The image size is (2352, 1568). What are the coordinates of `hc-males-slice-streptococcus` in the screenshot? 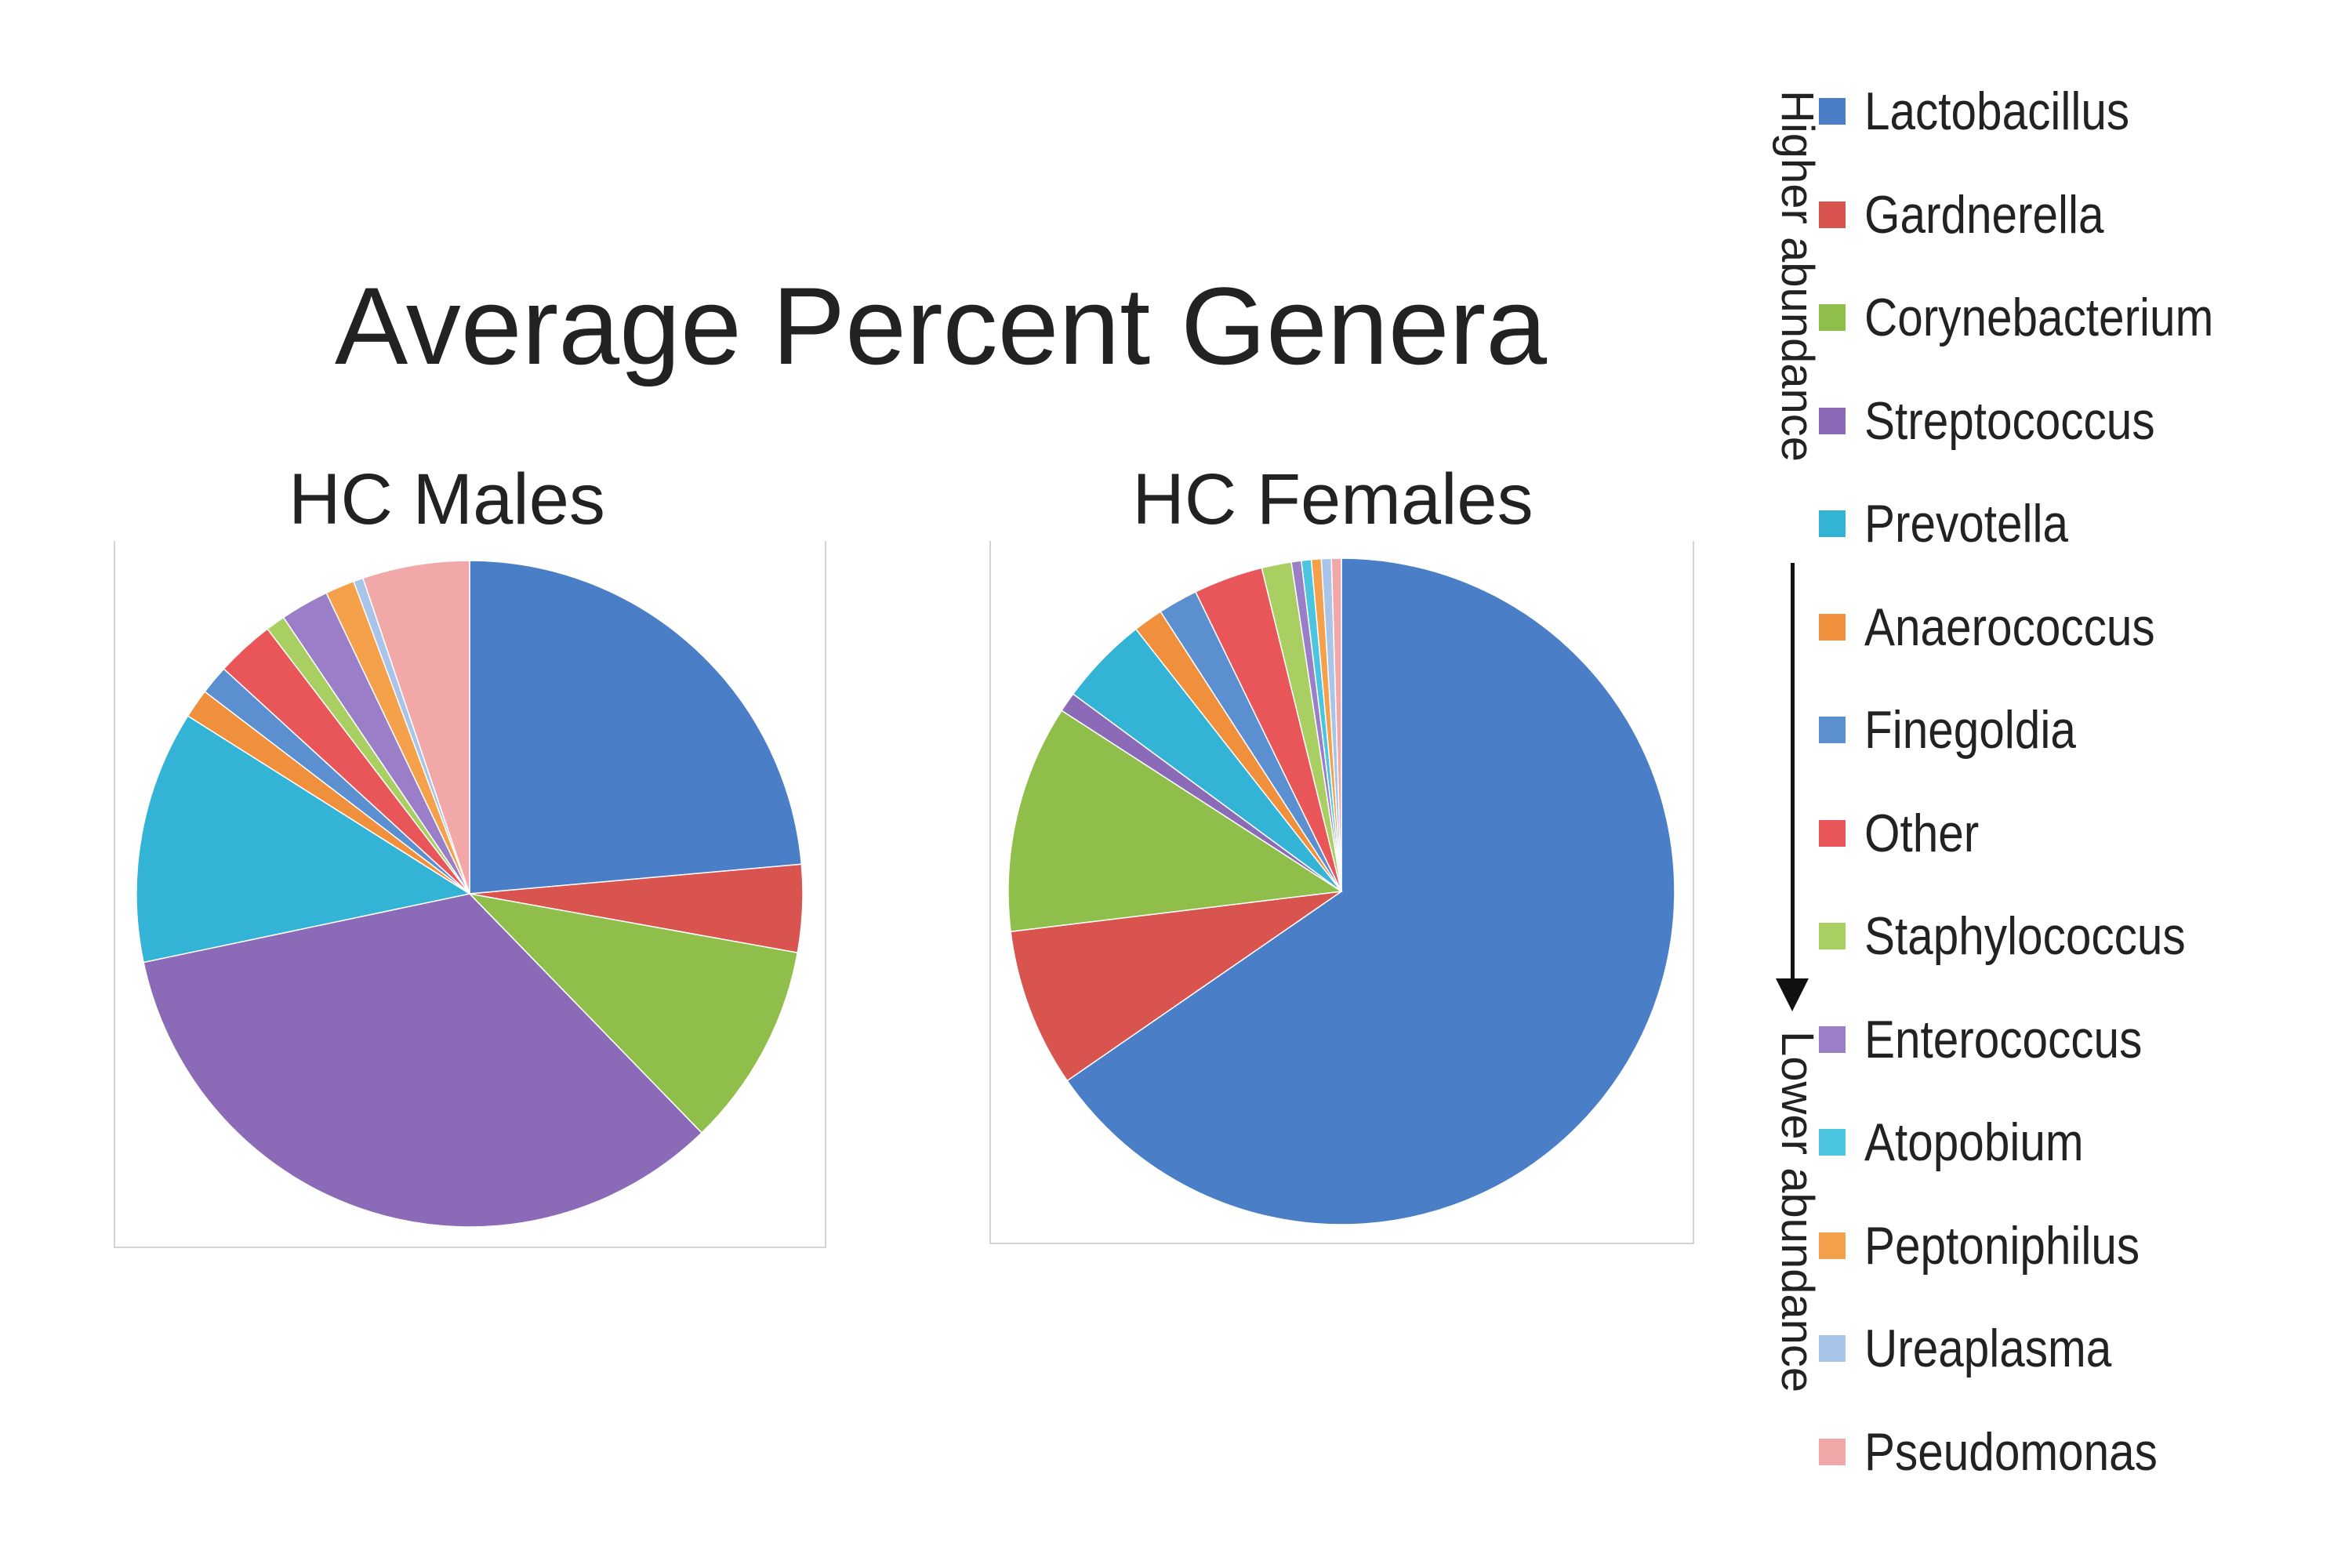 It's located at (423, 1060).